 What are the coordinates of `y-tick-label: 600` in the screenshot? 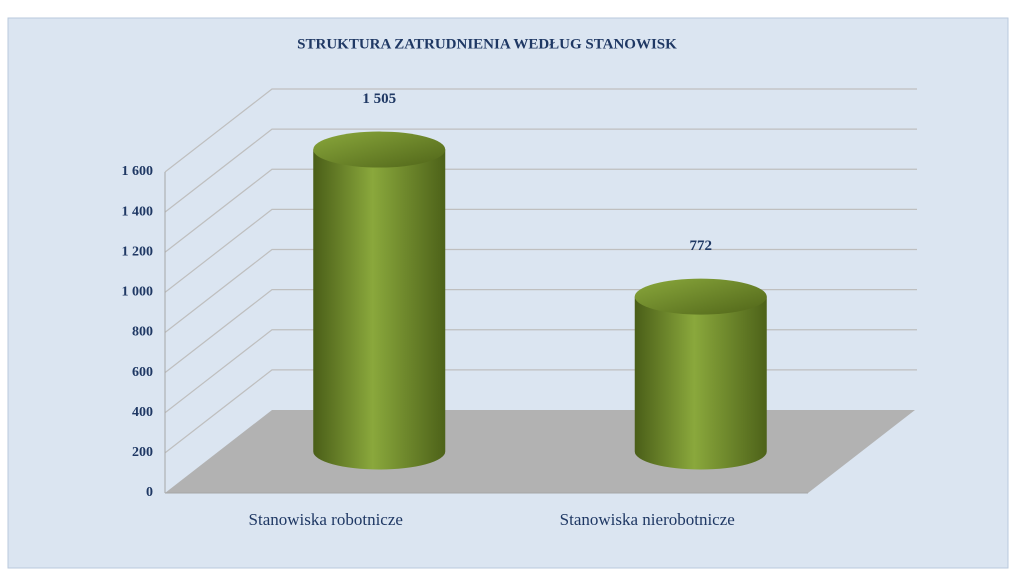 It's located at (142, 372).